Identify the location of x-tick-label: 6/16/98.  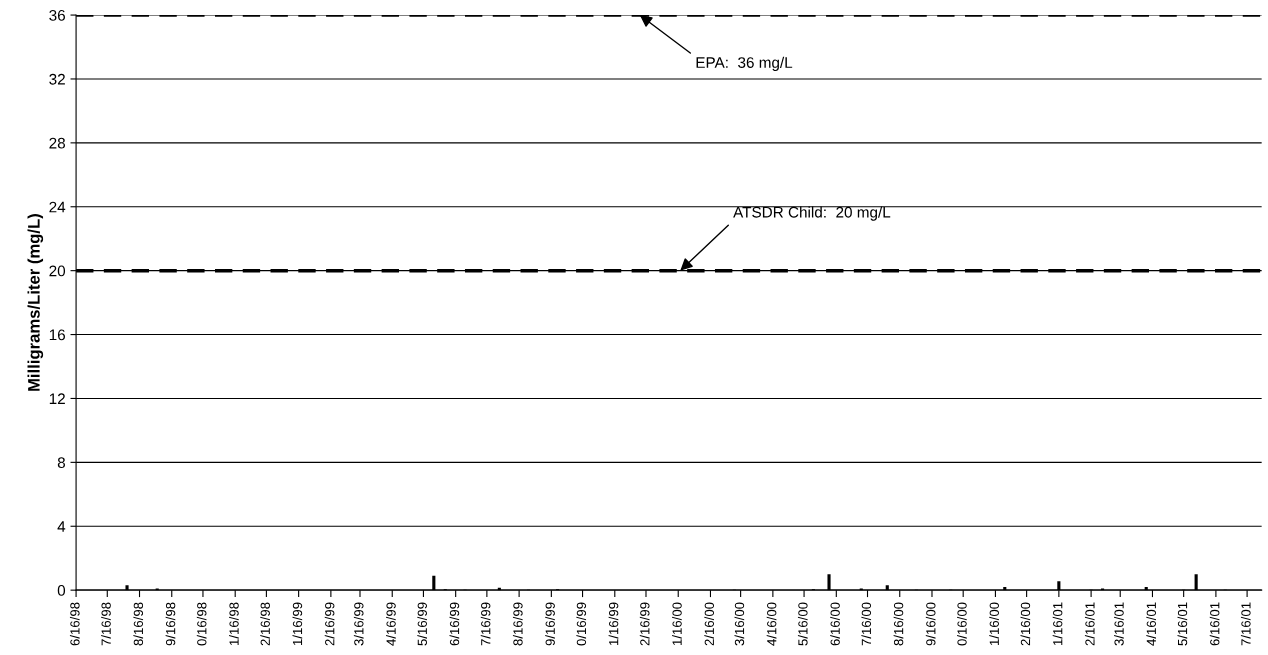
(74, 624).